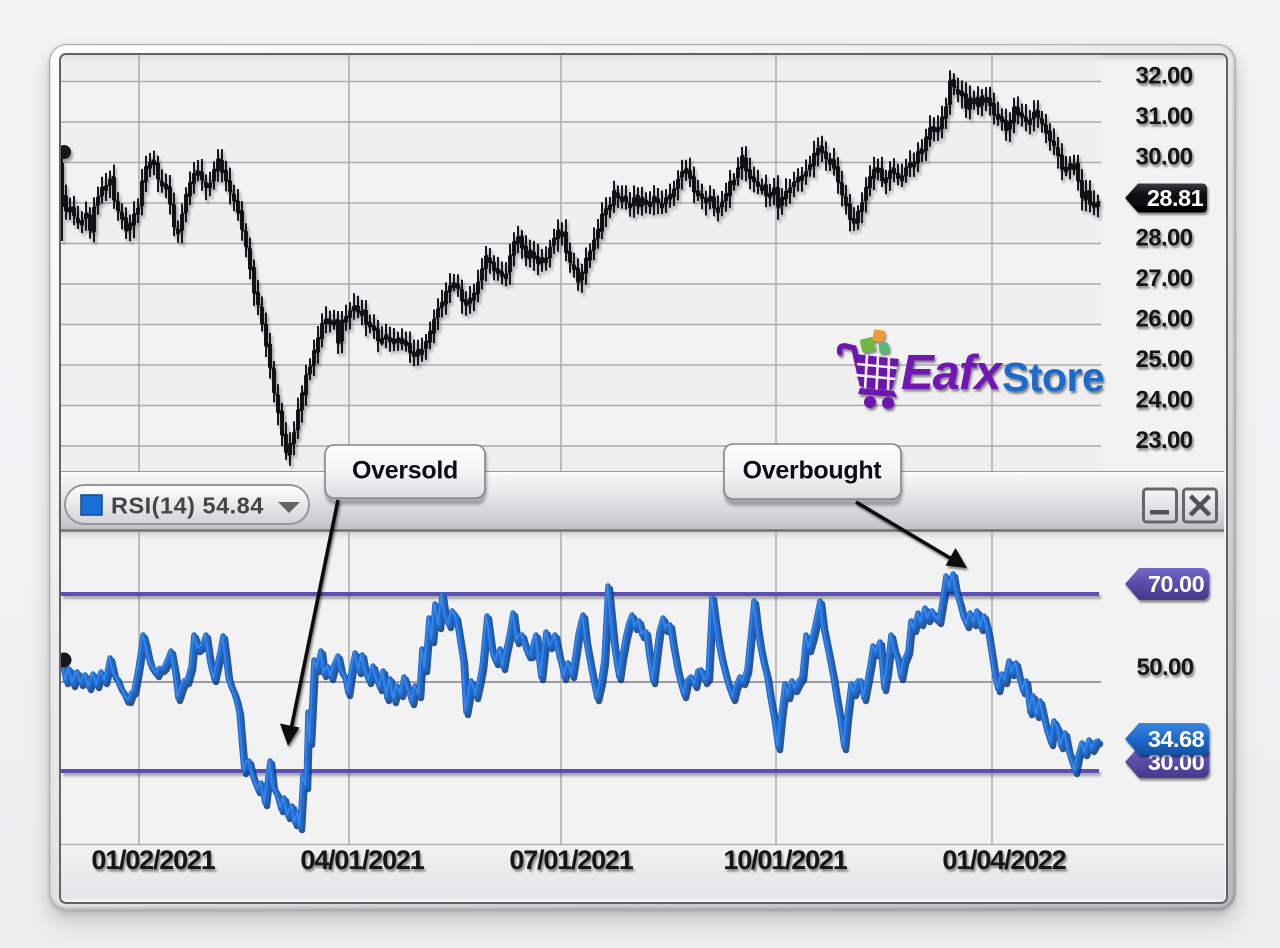  What do you see at coordinates (1176, 584) in the screenshot?
I see `svg-text: 70.00` at bounding box center [1176, 584].